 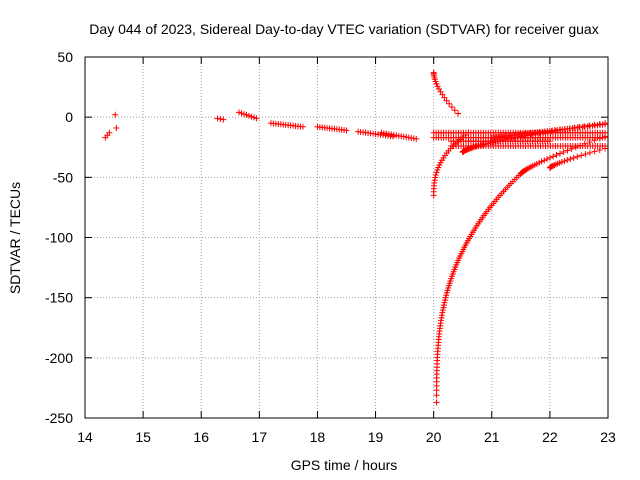 I want to click on x-tick-label: 22, so click(x=550, y=437).